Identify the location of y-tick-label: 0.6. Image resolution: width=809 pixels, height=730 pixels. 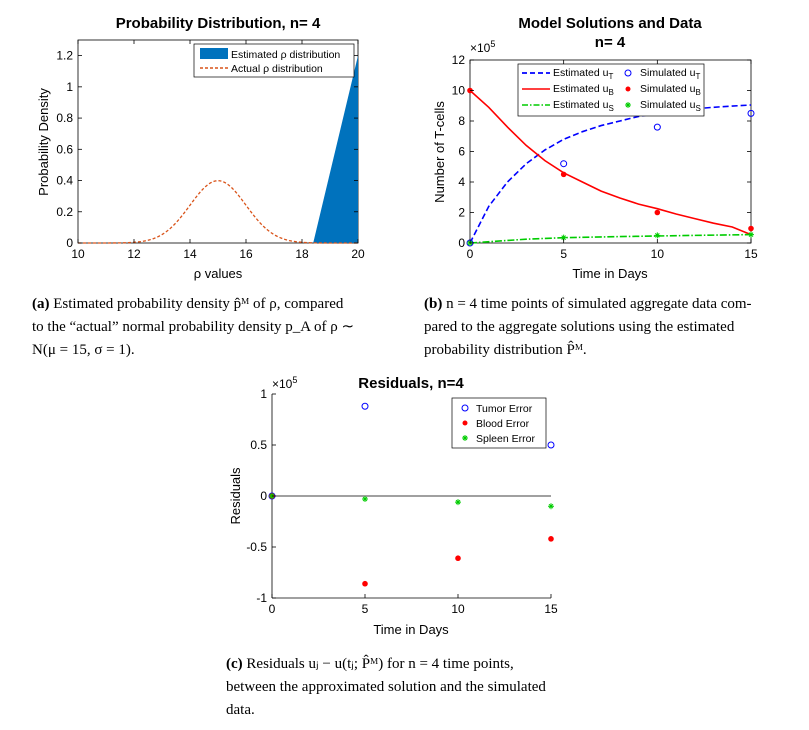
(64, 149).